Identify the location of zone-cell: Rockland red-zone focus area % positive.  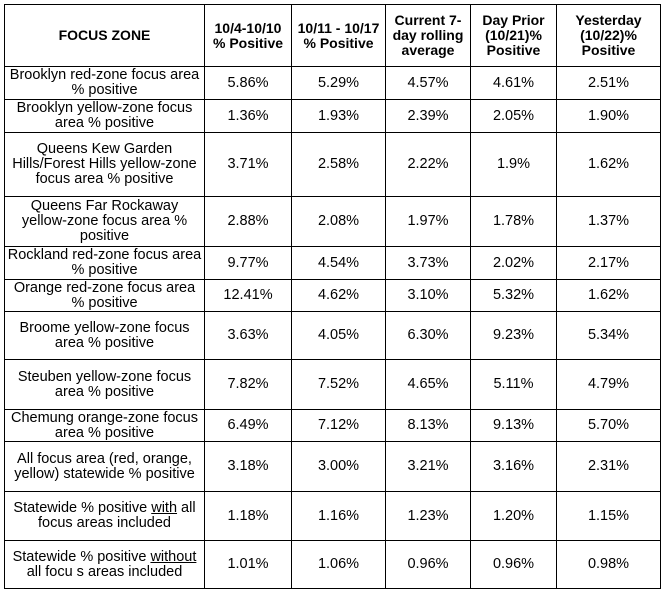
(104, 263).